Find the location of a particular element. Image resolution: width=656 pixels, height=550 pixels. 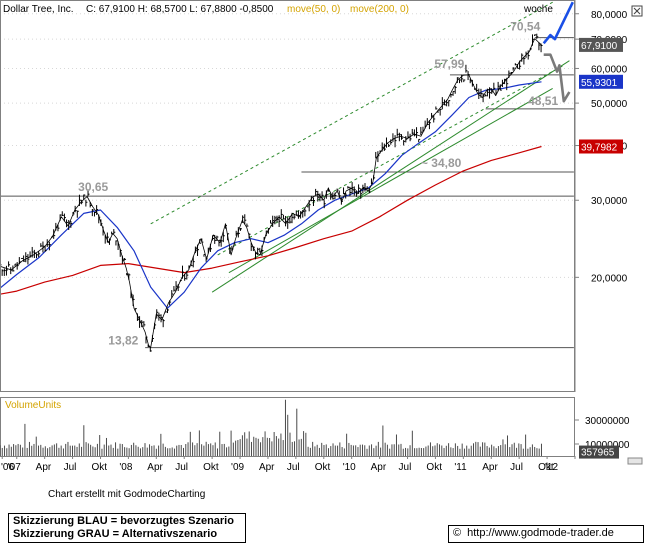

legend-blue: Skizzierung BLAU = bevorzugtes Szenario is located at coordinates (123, 521).